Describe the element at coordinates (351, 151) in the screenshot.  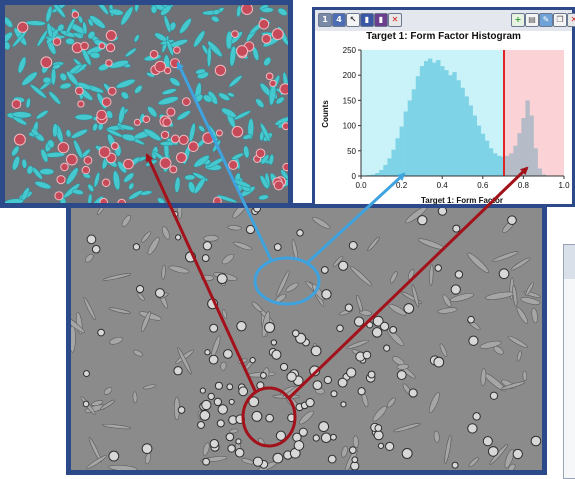
I see `y-tick-label: 50` at that location.